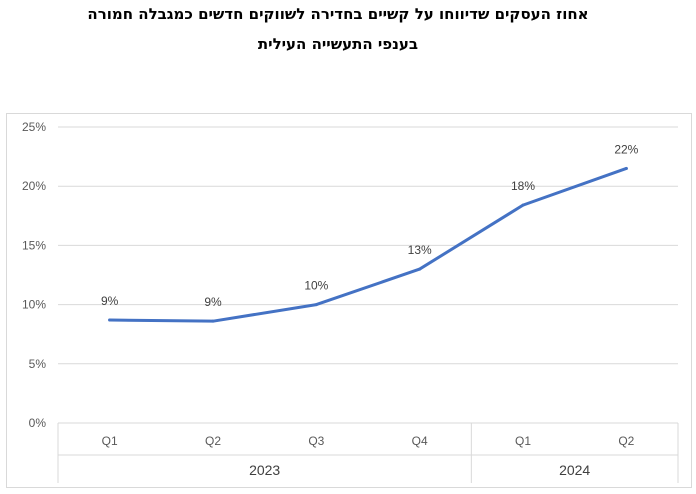 Image resolution: width=696 pixels, height=494 pixels. Describe the element at coordinates (316, 441) in the screenshot. I see `x-tick-label: Q3` at that location.